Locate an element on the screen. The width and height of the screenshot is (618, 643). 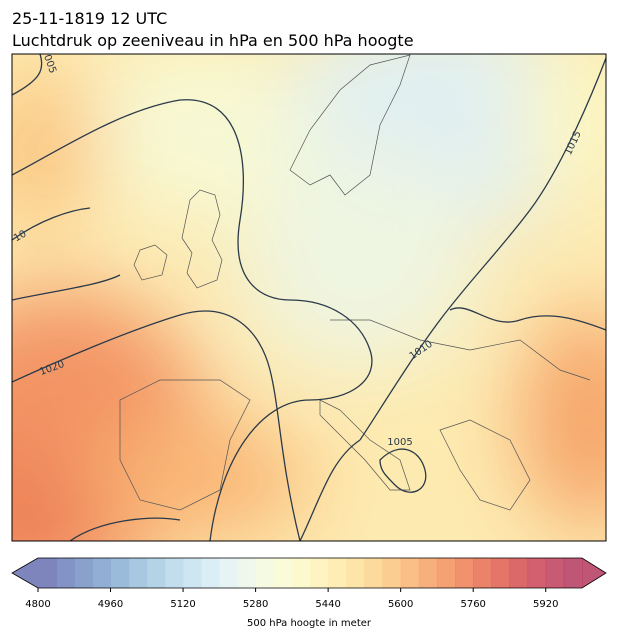
colorbar: 4800 4960 5120 5280 5440 5600 5760 5920 is located at coordinates (309, 583).